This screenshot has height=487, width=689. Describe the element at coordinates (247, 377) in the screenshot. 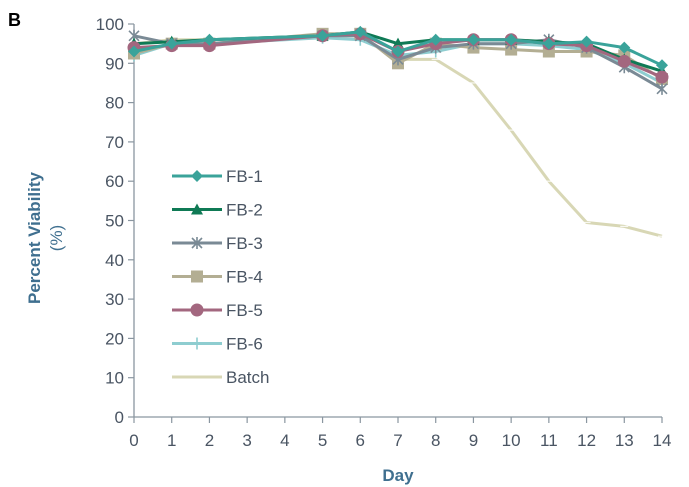

I see `legend-label: Batch` at that location.